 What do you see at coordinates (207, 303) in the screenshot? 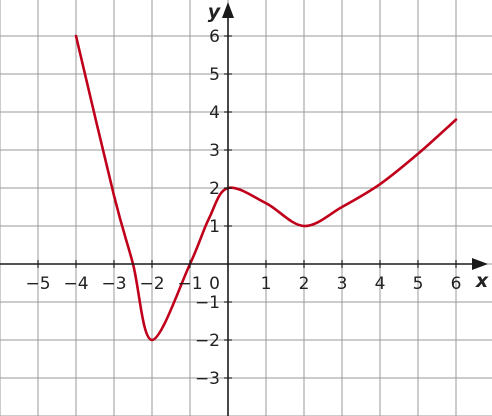
I see `y-tick-label: −1` at bounding box center [207, 303].